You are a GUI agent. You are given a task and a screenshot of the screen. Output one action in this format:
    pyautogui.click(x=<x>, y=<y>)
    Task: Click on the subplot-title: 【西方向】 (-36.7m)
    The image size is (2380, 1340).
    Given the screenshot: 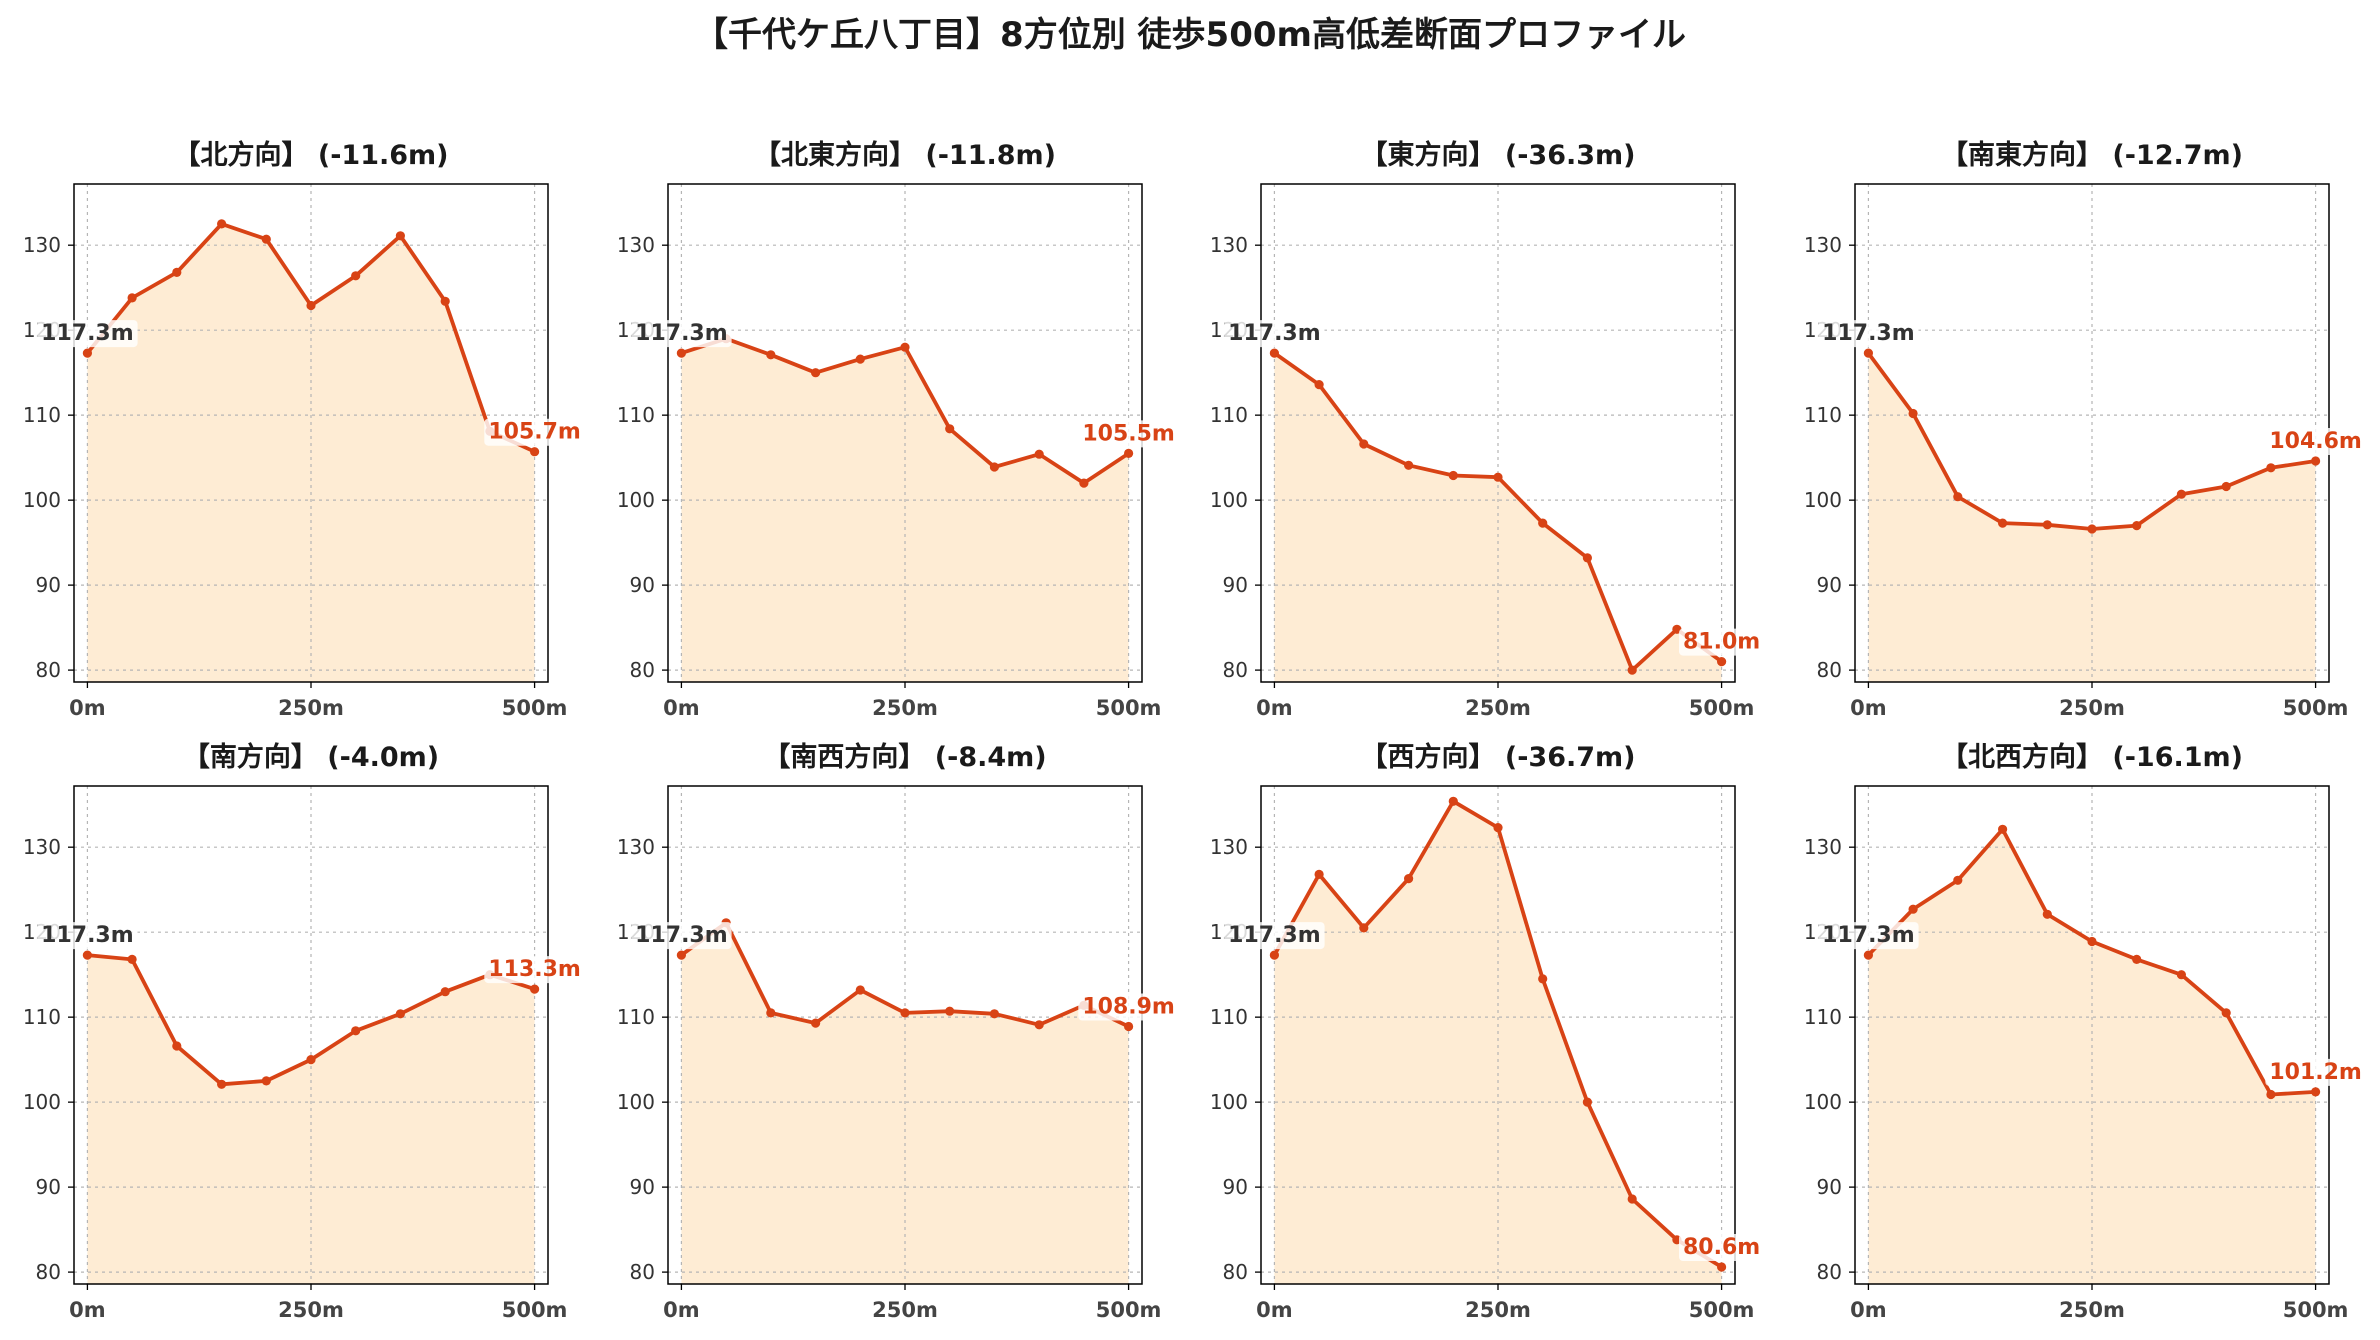 What is the action you would take?
    pyautogui.click(x=1497, y=757)
    